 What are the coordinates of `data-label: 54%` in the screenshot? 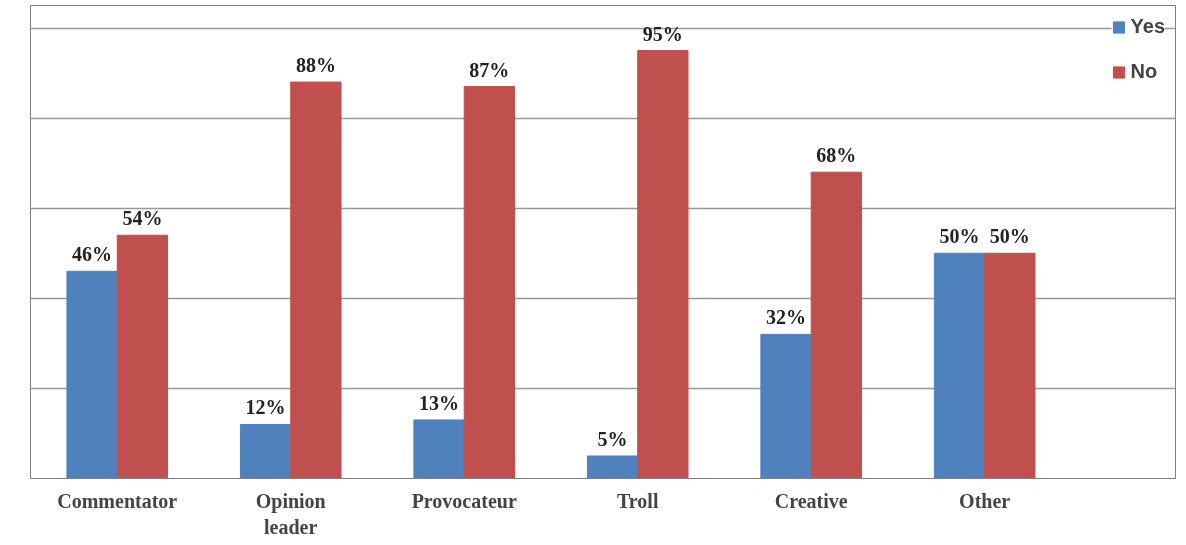 It's located at (142, 218).